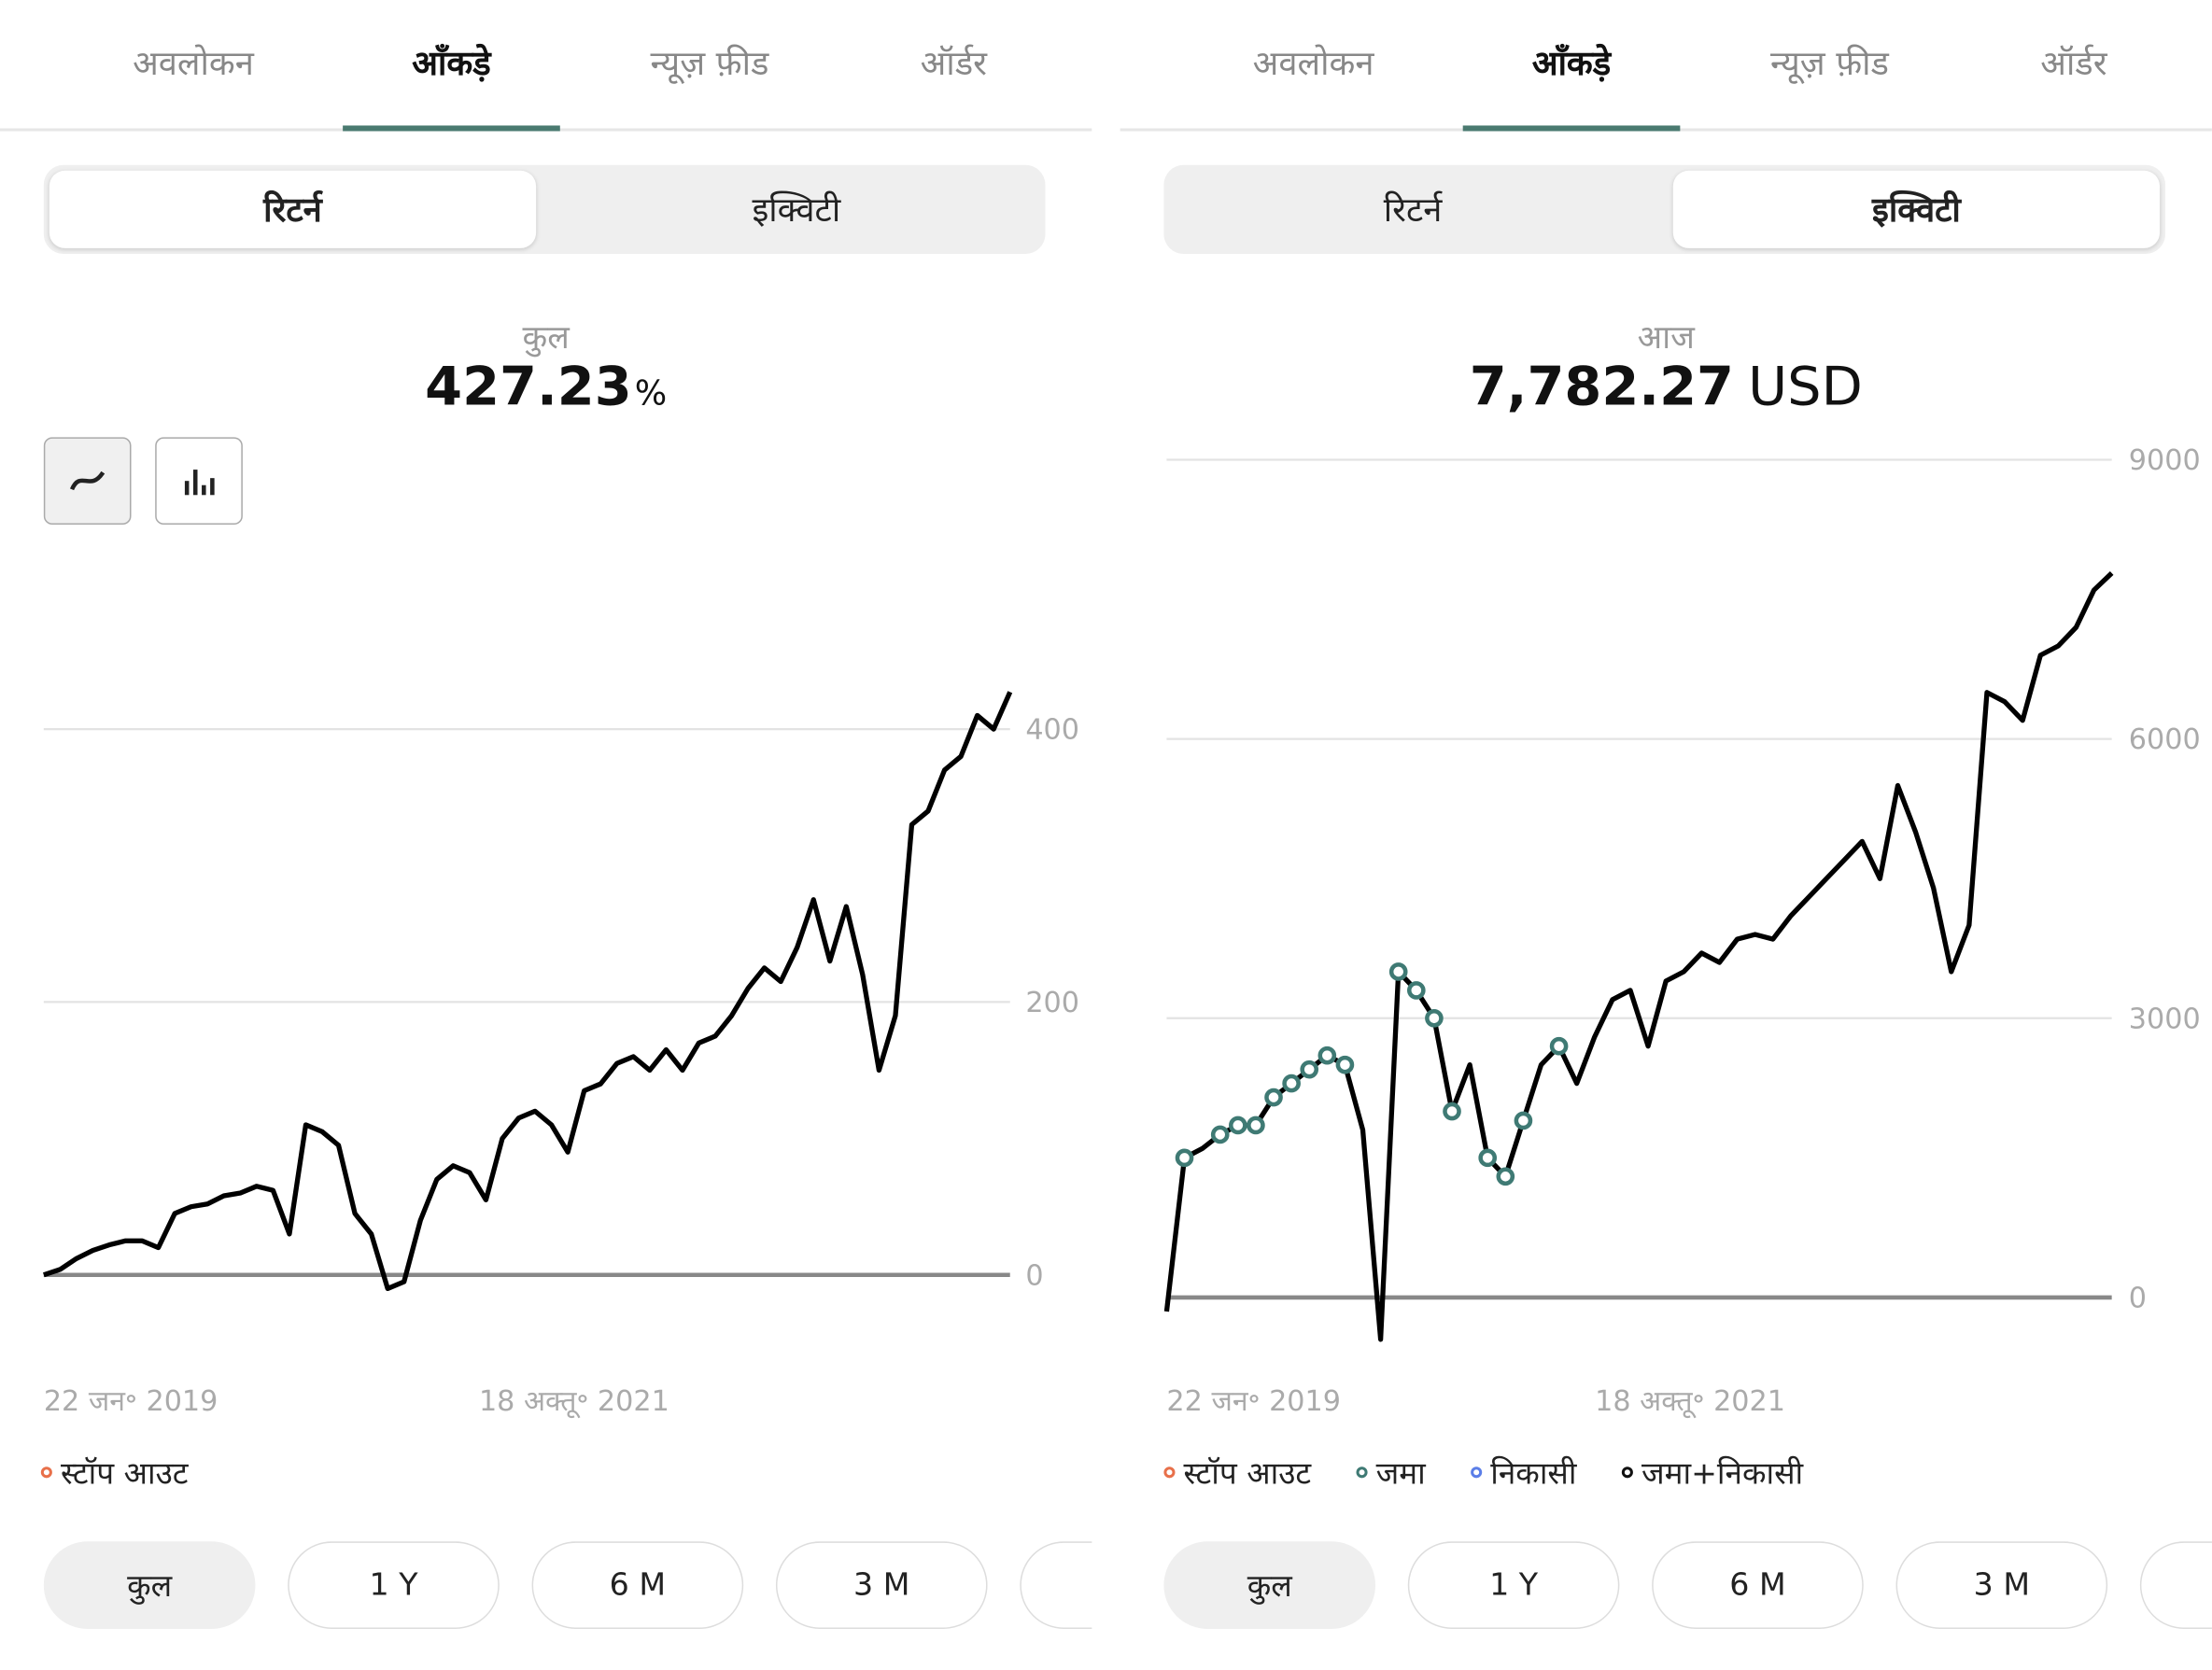  I want to click on summary-label: आज, so click(1666, 338).